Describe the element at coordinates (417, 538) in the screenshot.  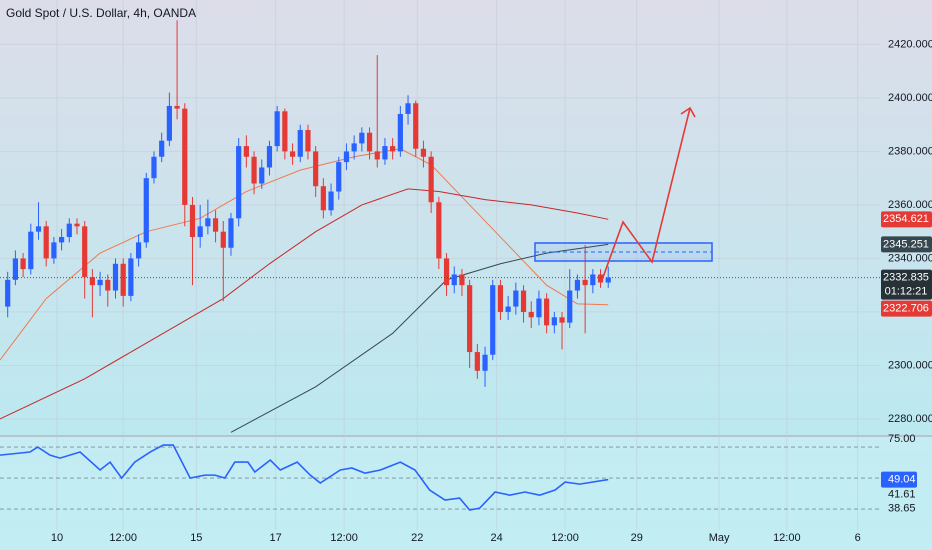
I see `x-tick-label: 22` at that location.